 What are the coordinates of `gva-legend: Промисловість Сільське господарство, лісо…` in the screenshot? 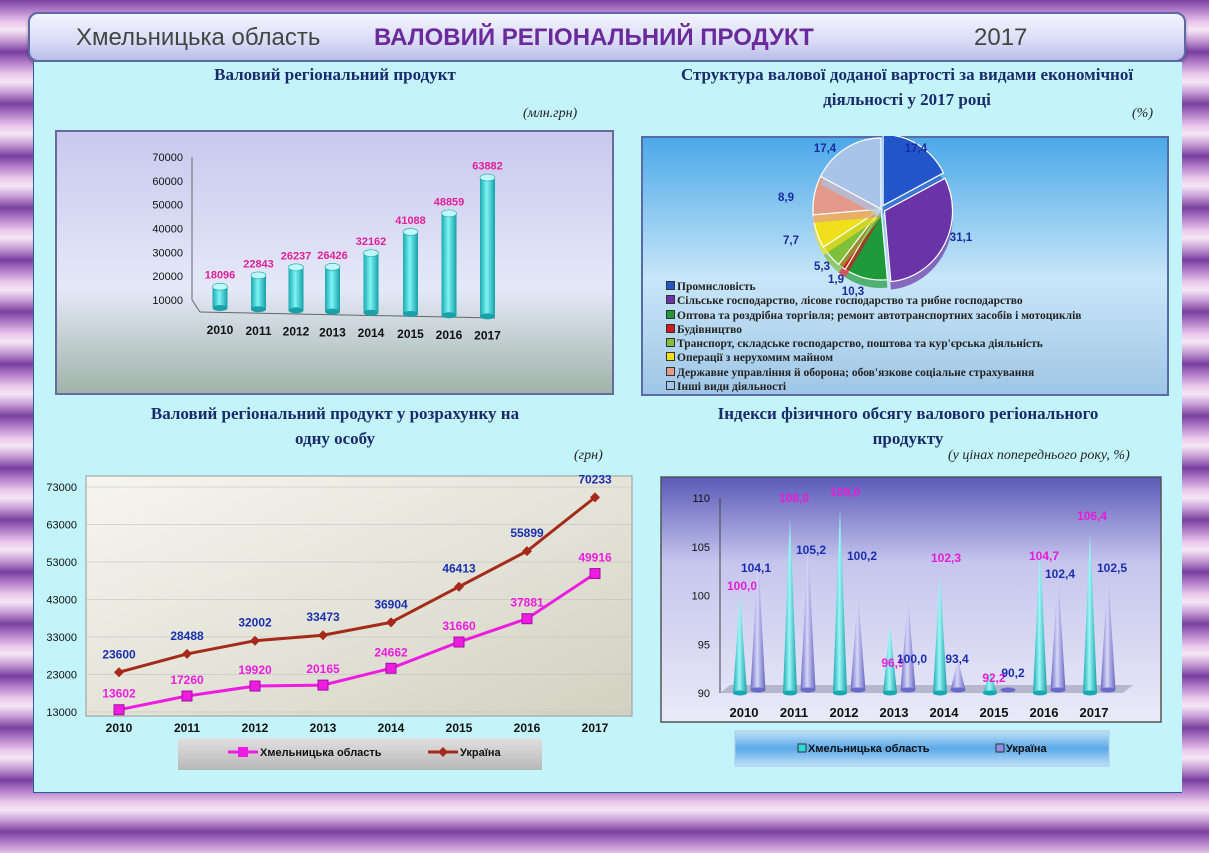 It's located at (874, 337).